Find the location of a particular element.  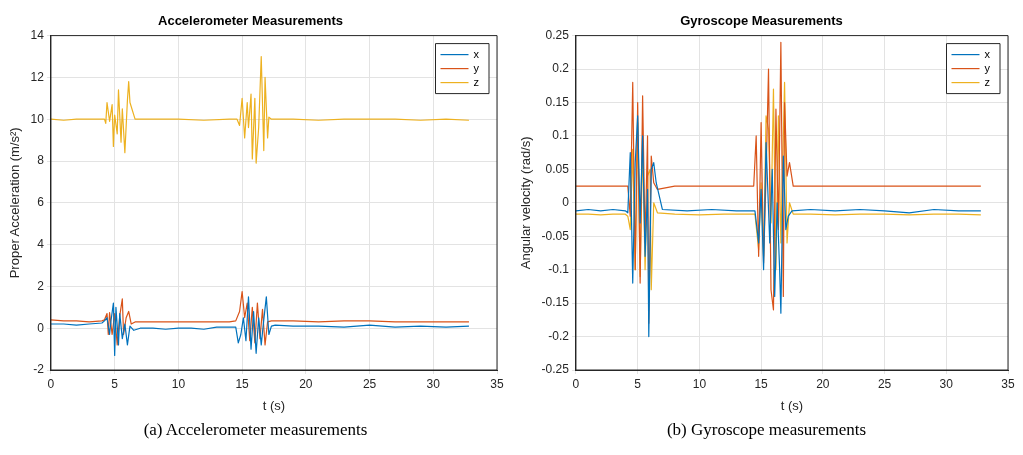

y-tick-label: -0.15 is located at coordinates (555, 302).